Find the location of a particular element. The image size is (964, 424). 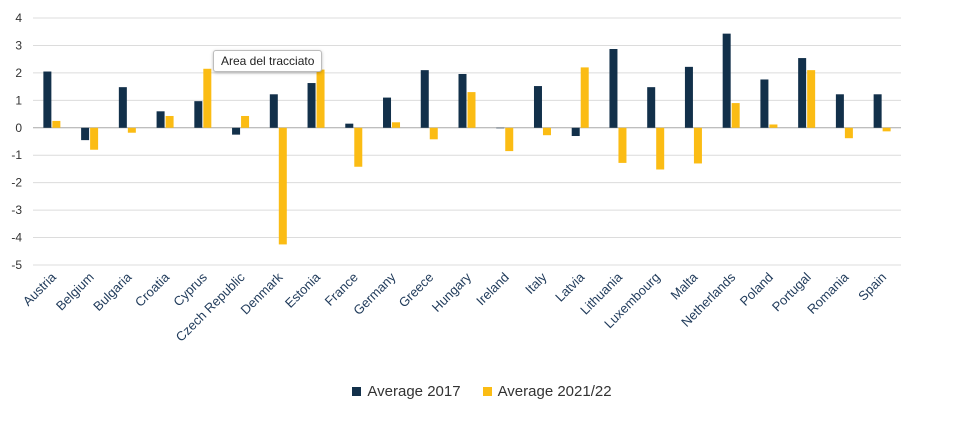

bar-2021-22-lithuania is located at coordinates (622, 145).